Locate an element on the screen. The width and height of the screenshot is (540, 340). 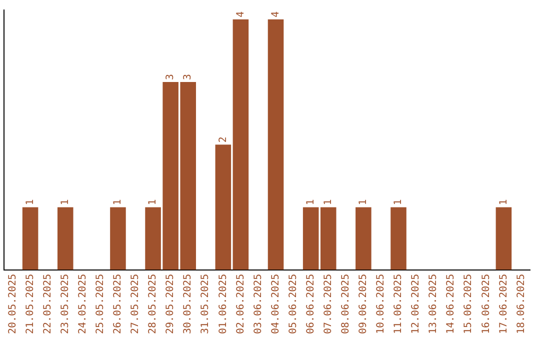
x-tick-label: 09.06.2025 is located at coordinates (364, 304).